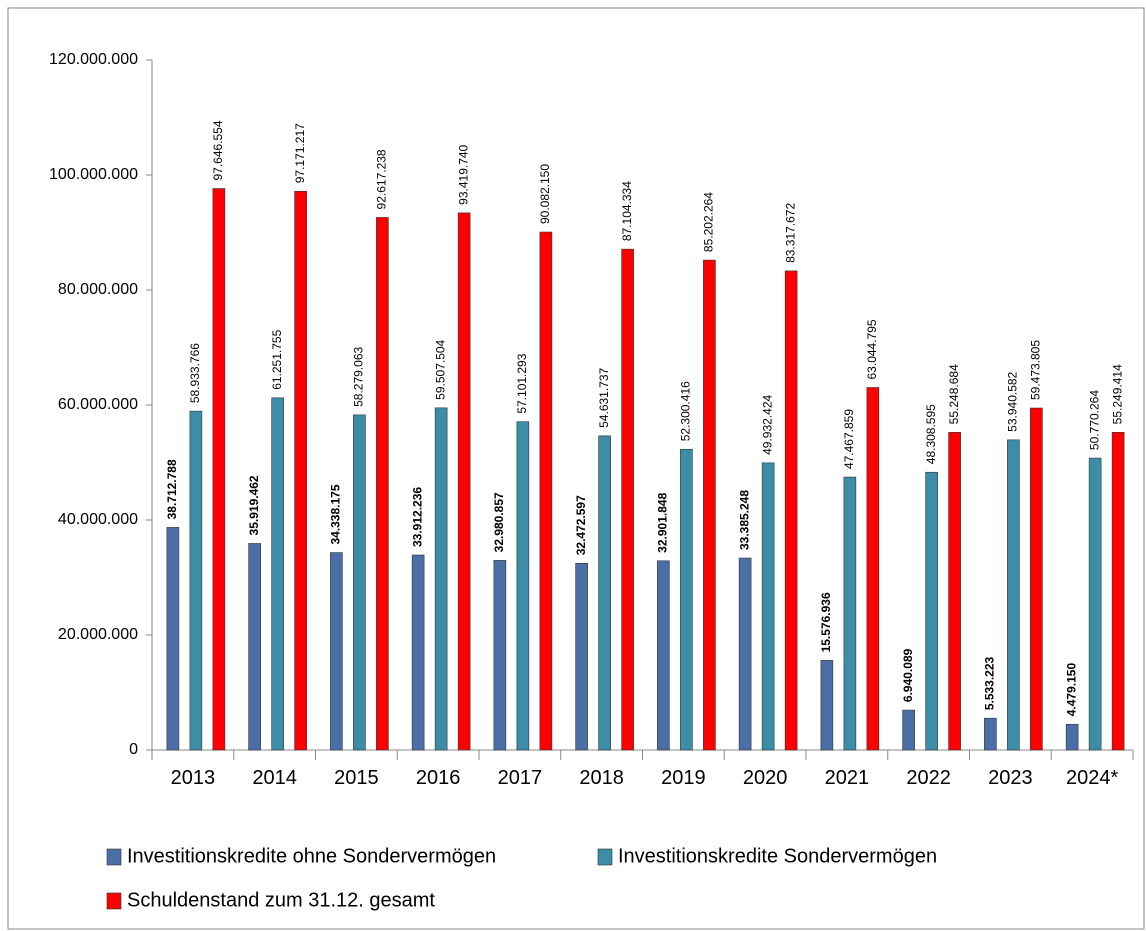 The height and width of the screenshot is (931, 1146). What do you see at coordinates (931, 434) in the screenshot?
I see `value-label: 48.308.595` at bounding box center [931, 434].